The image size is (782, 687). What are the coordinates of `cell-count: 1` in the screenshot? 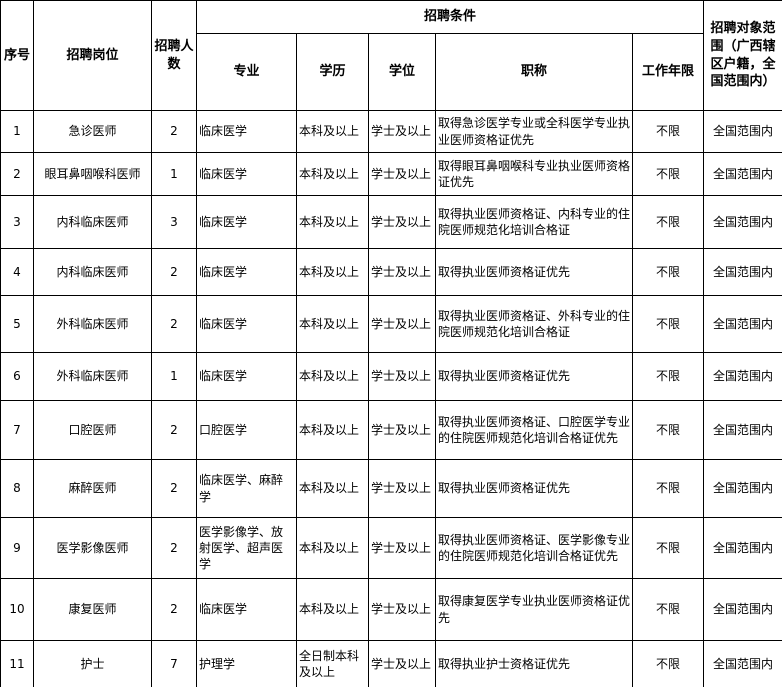 It's located at (174, 174).